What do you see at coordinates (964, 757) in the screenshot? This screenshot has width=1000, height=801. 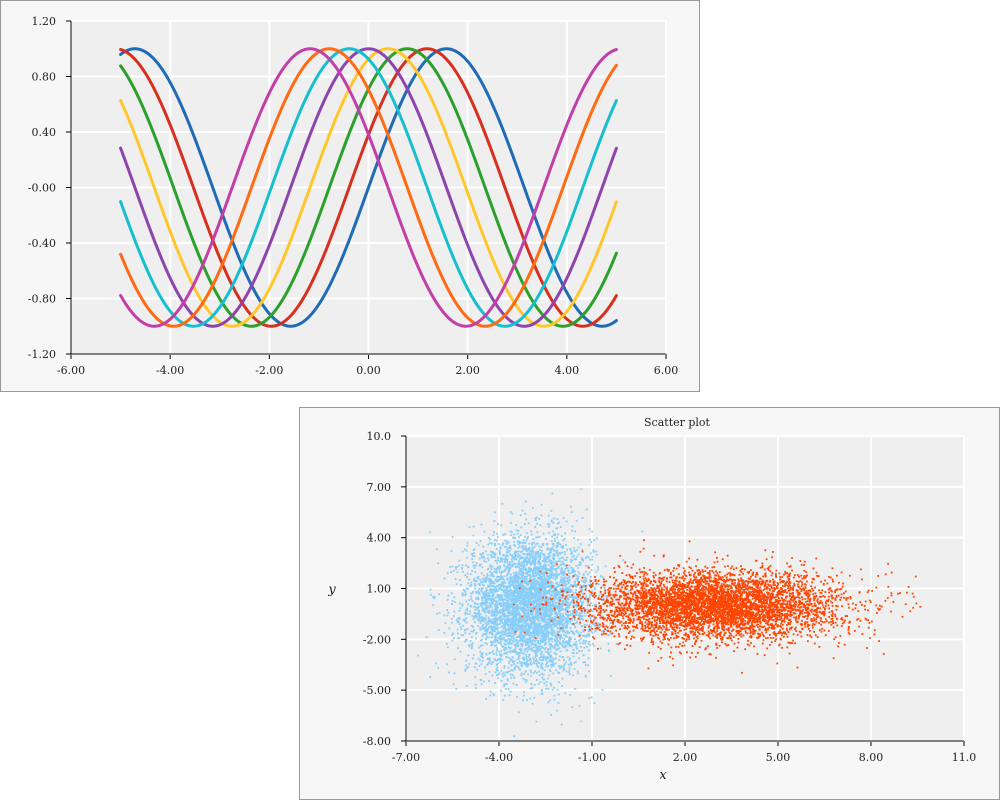 I see `x-tick-label: 11.0` at bounding box center [964, 757].